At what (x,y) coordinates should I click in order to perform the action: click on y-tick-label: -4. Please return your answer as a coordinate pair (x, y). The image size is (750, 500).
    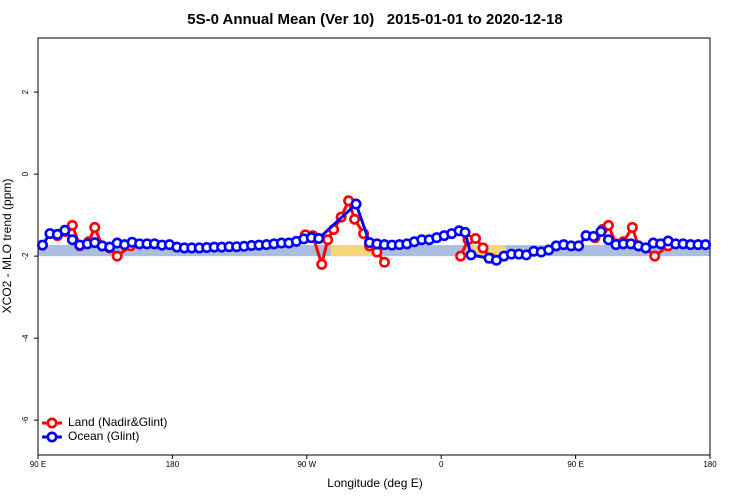
    Looking at the image, I should click on (25, 338).